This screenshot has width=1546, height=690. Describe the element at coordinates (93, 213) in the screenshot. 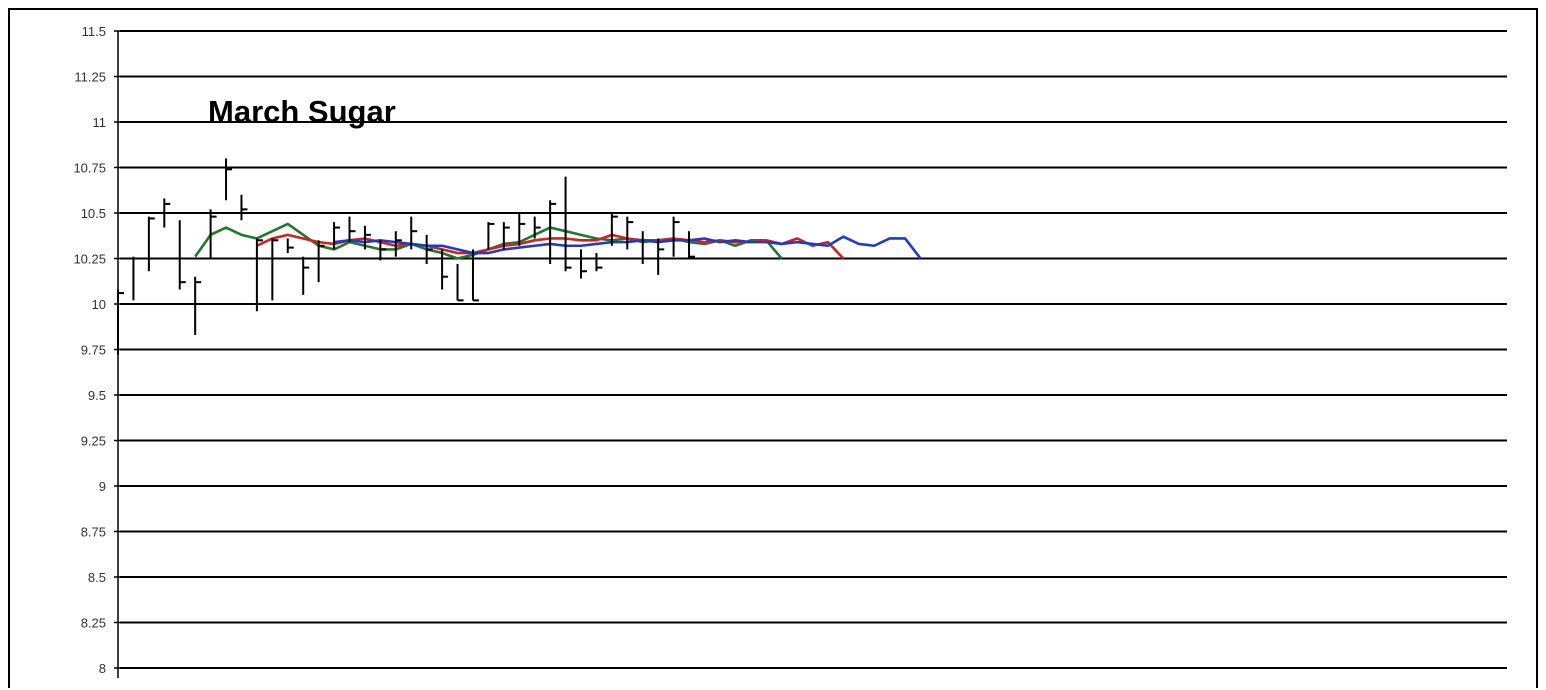

I see `y-tick-label: 10.5` at that location.